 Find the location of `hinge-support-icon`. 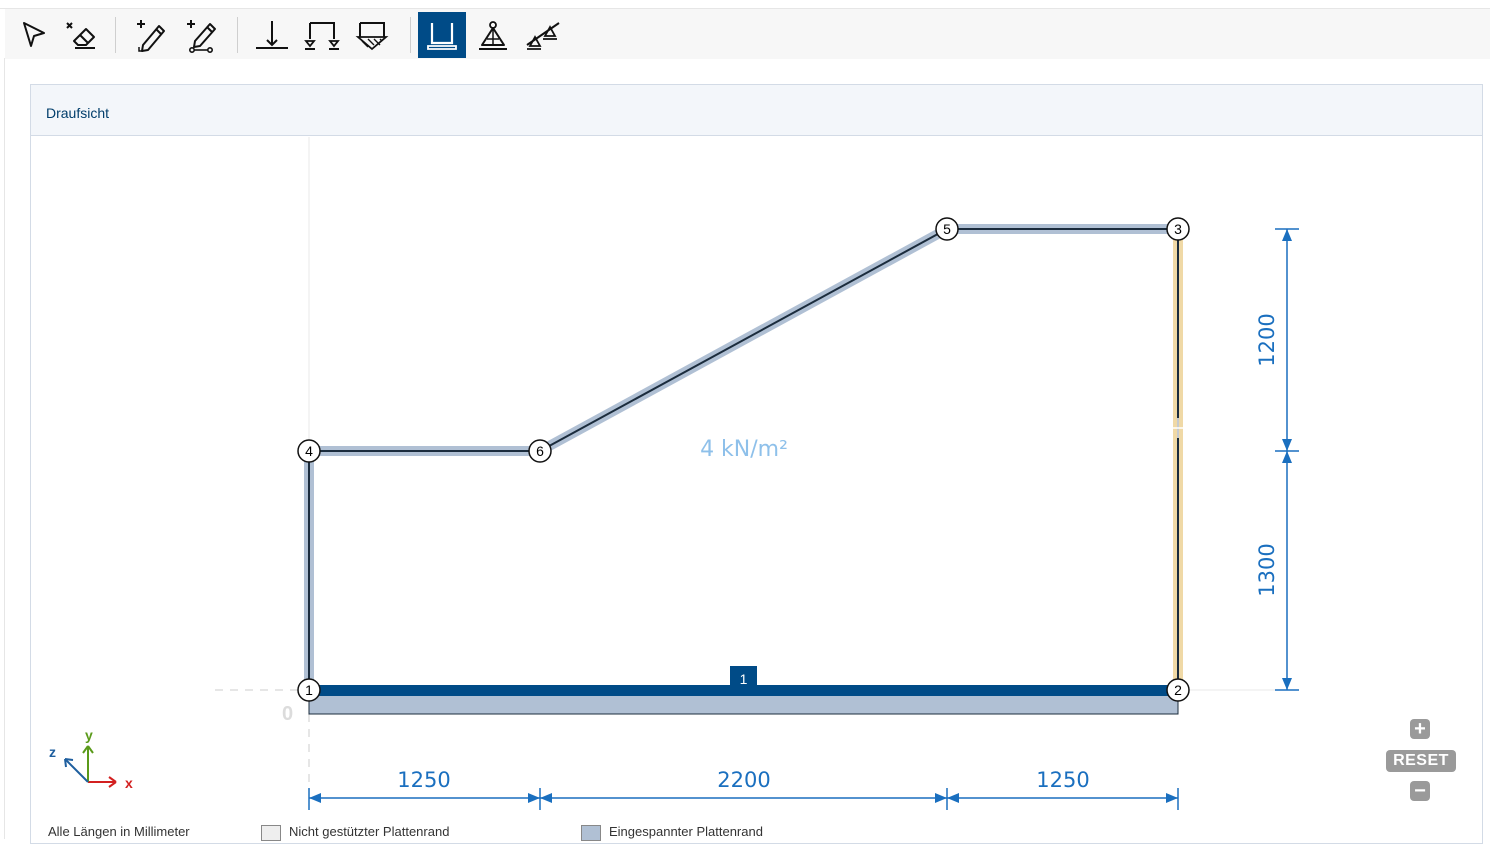

hinge-support-icon is located at coordinates (322, 36).